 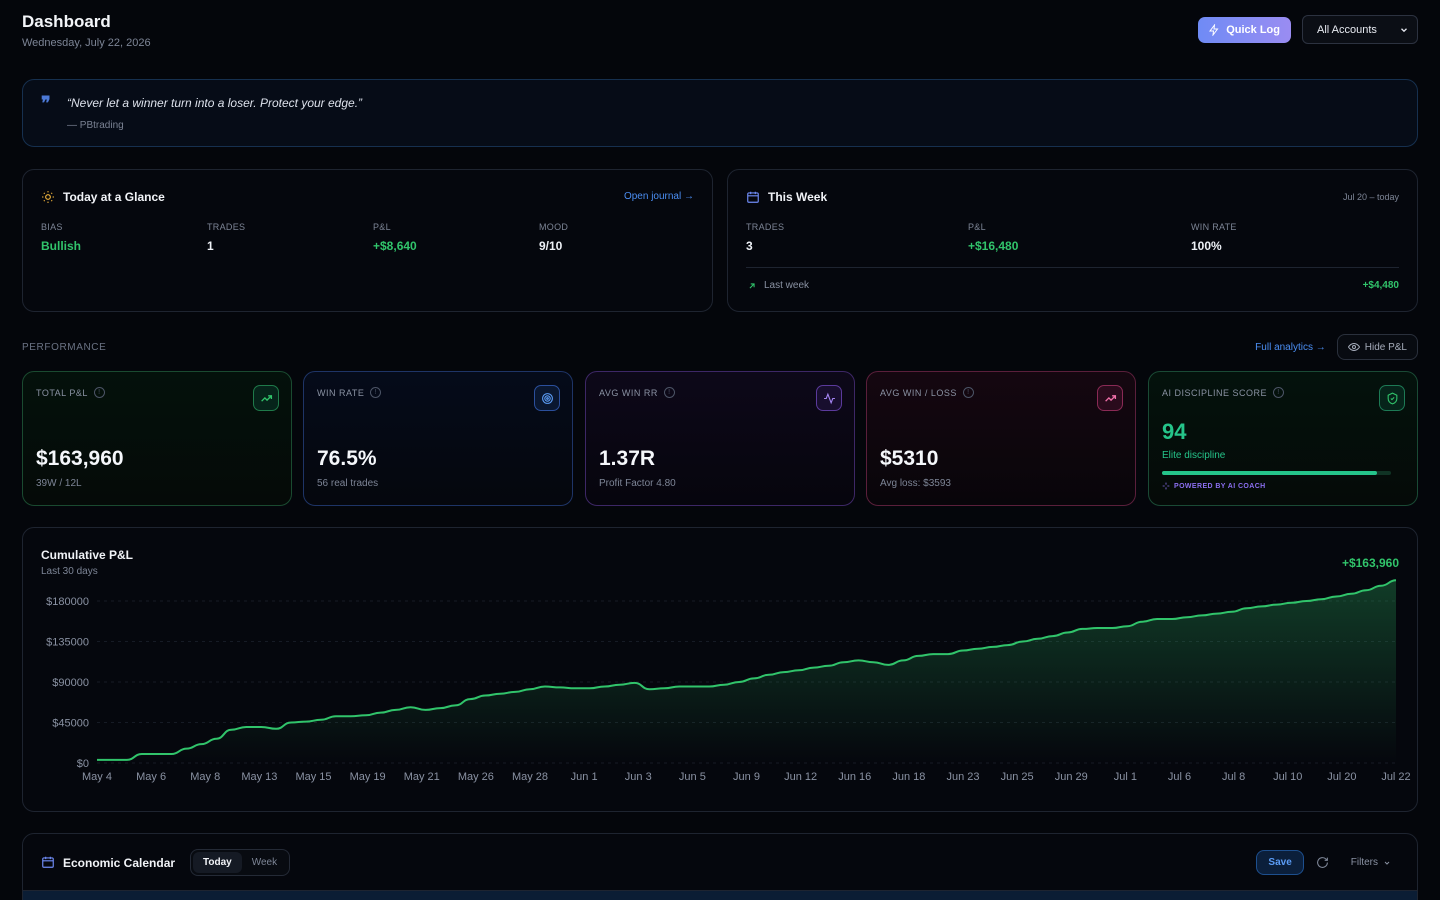 What do you see at coordinates (638, 777) in the screenshot?
I see `chart-x-tick: Jun 3` at bounding box center [638, 777].